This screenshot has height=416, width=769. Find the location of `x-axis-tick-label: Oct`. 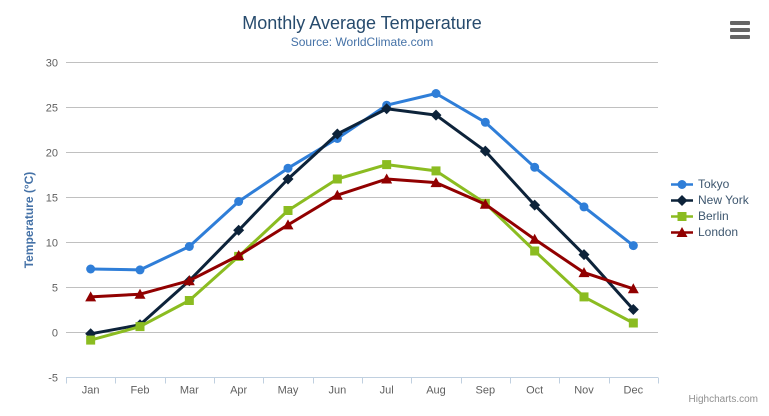

x-axis-tick-label: Oct is located at coordinates (534, 391).